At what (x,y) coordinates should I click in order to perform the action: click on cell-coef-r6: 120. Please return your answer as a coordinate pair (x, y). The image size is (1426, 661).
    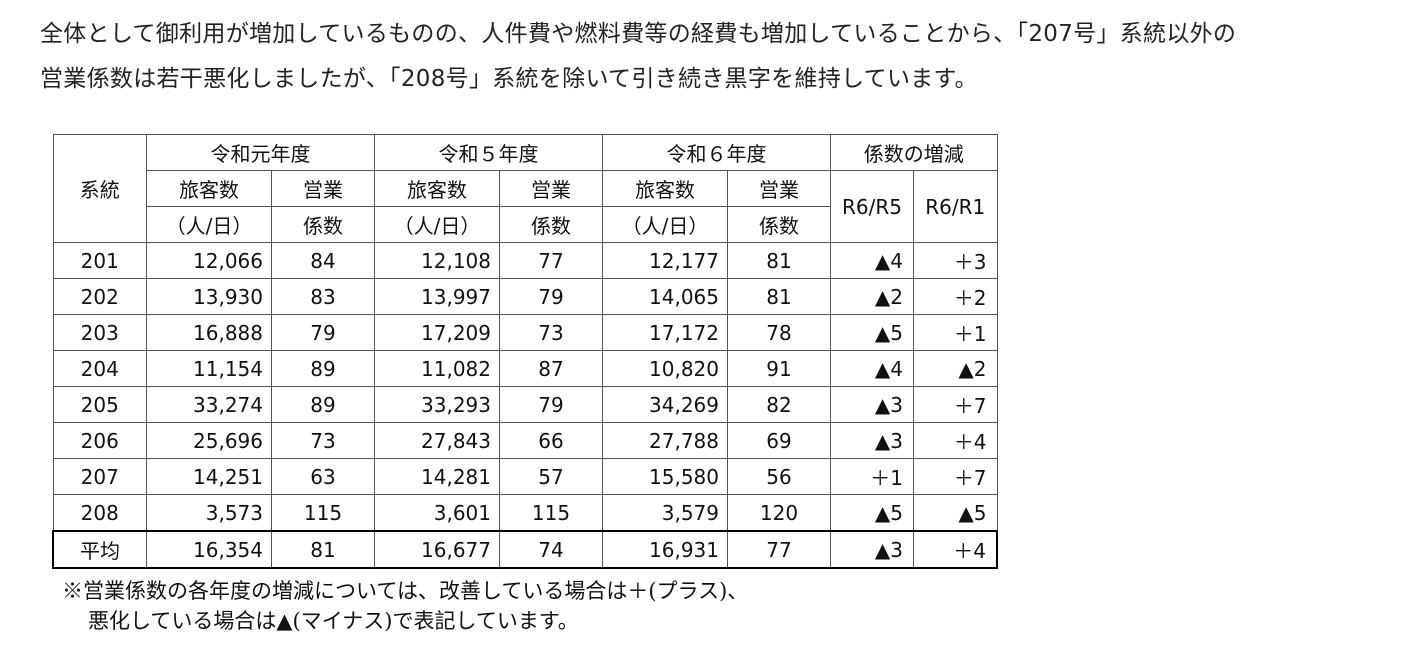
    Looking at the image, I should click on (779, 513).